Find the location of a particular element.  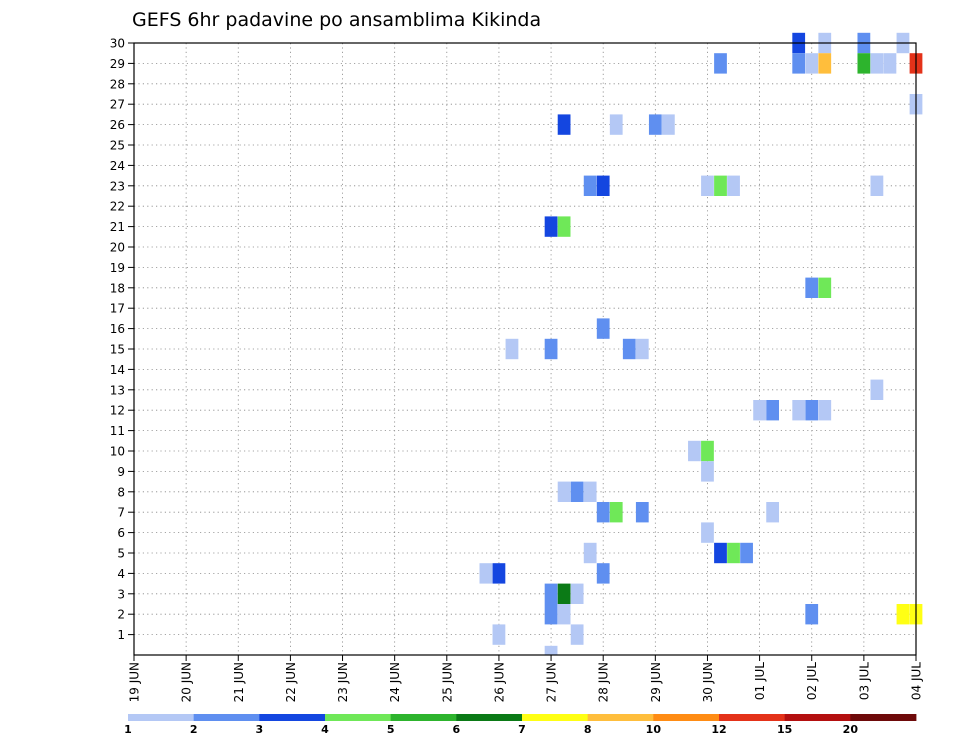

y-tick-label: 13 is located at coordinates (117, 390).